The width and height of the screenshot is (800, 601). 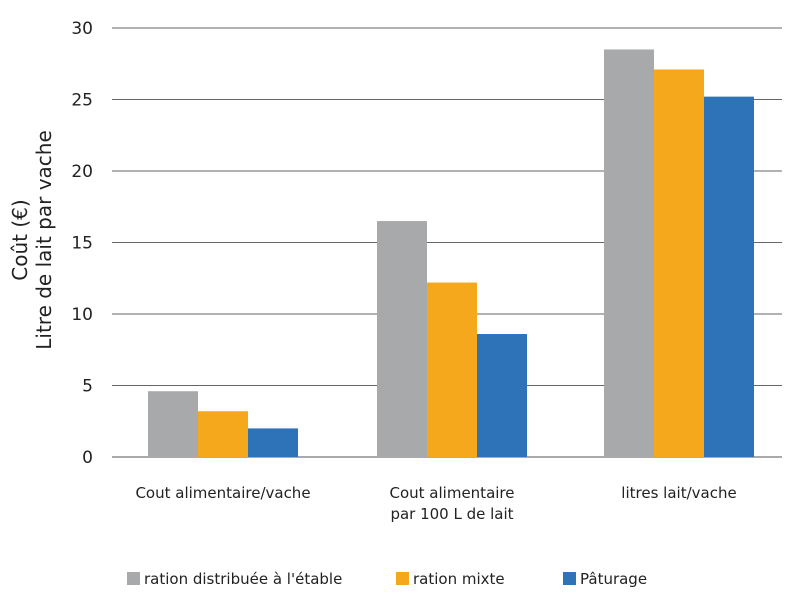 I want to click on legend-label: ration mixte, so click(x=459, y=579).